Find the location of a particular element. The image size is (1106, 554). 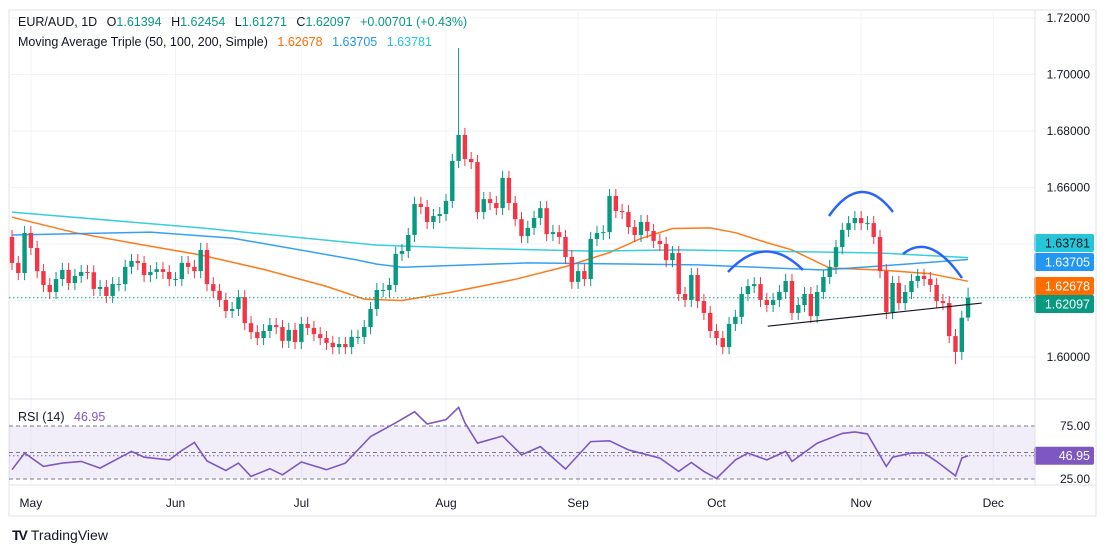

last-price-tag is located at coordinates (1064, 304).